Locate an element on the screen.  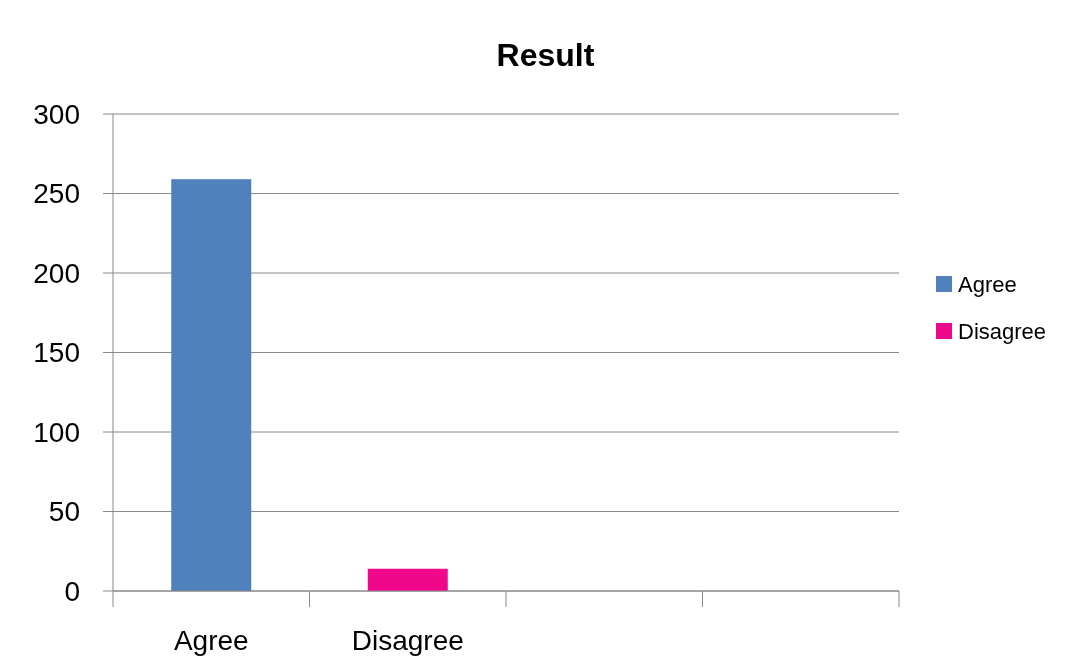
y-tick-label: 250 is located at coordinates (56, 194).